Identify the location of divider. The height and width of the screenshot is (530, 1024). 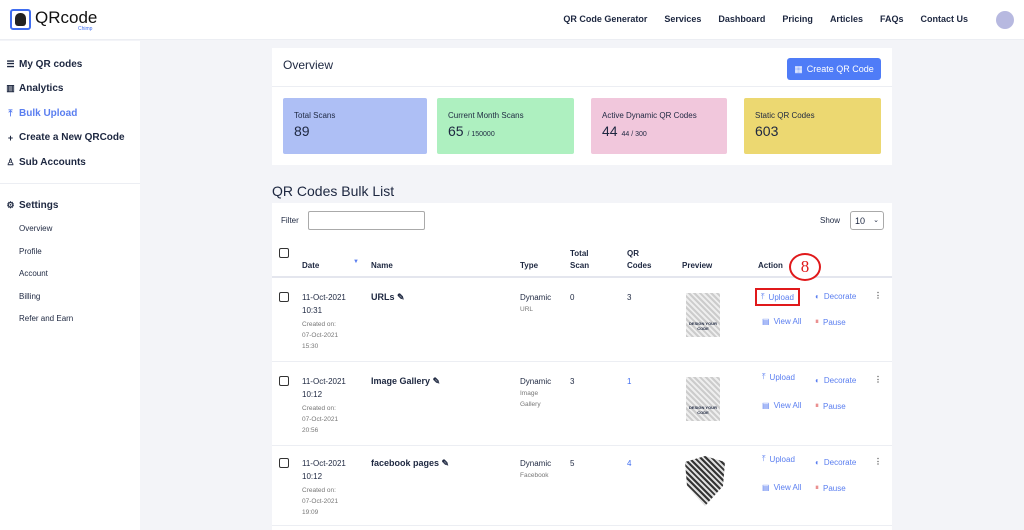
(70, 183).